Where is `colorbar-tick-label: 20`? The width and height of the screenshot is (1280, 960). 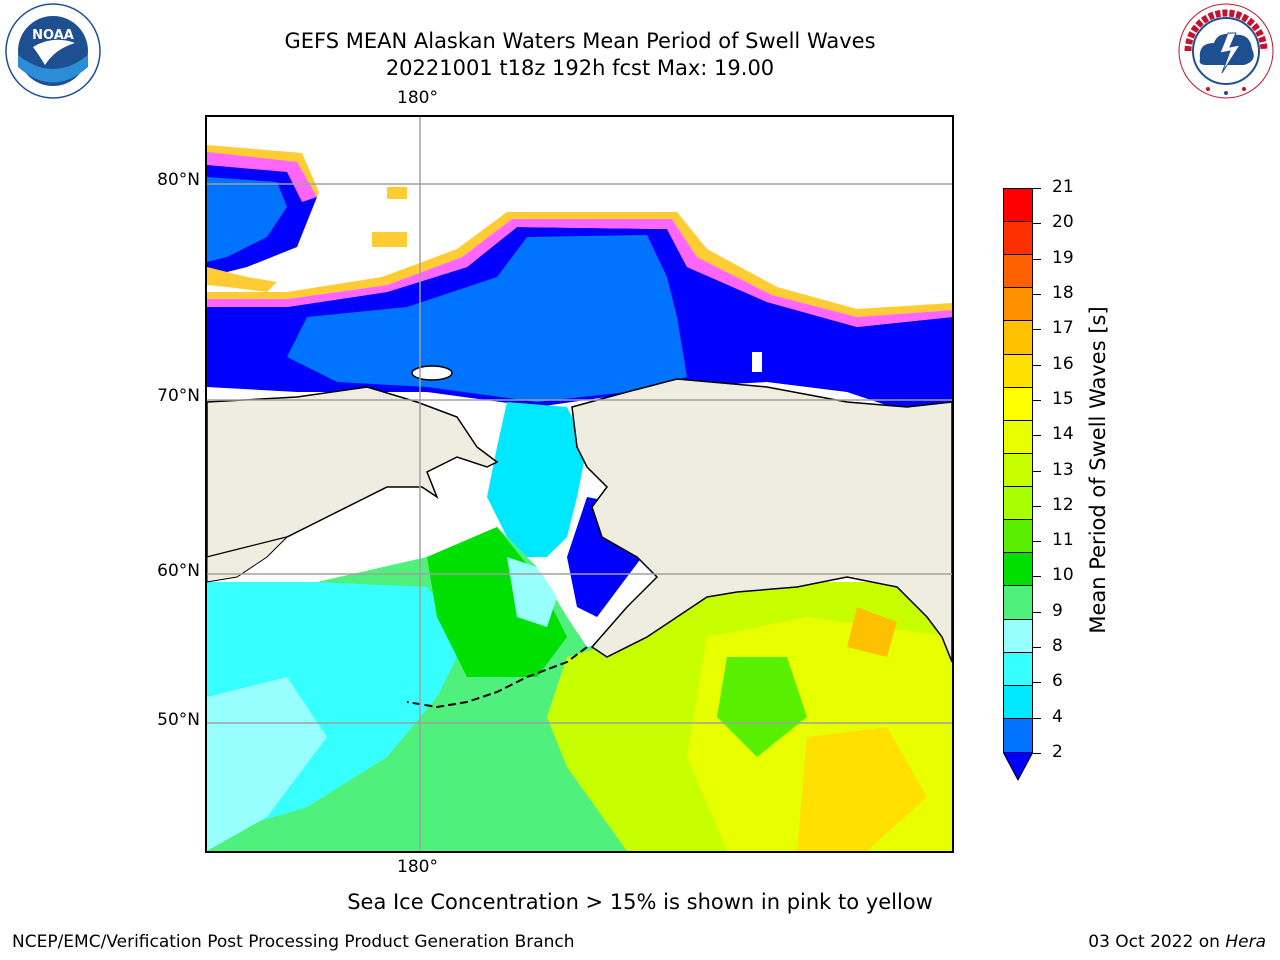
colorbar-tick-label: 20 is located at coordinates (1063, 222).